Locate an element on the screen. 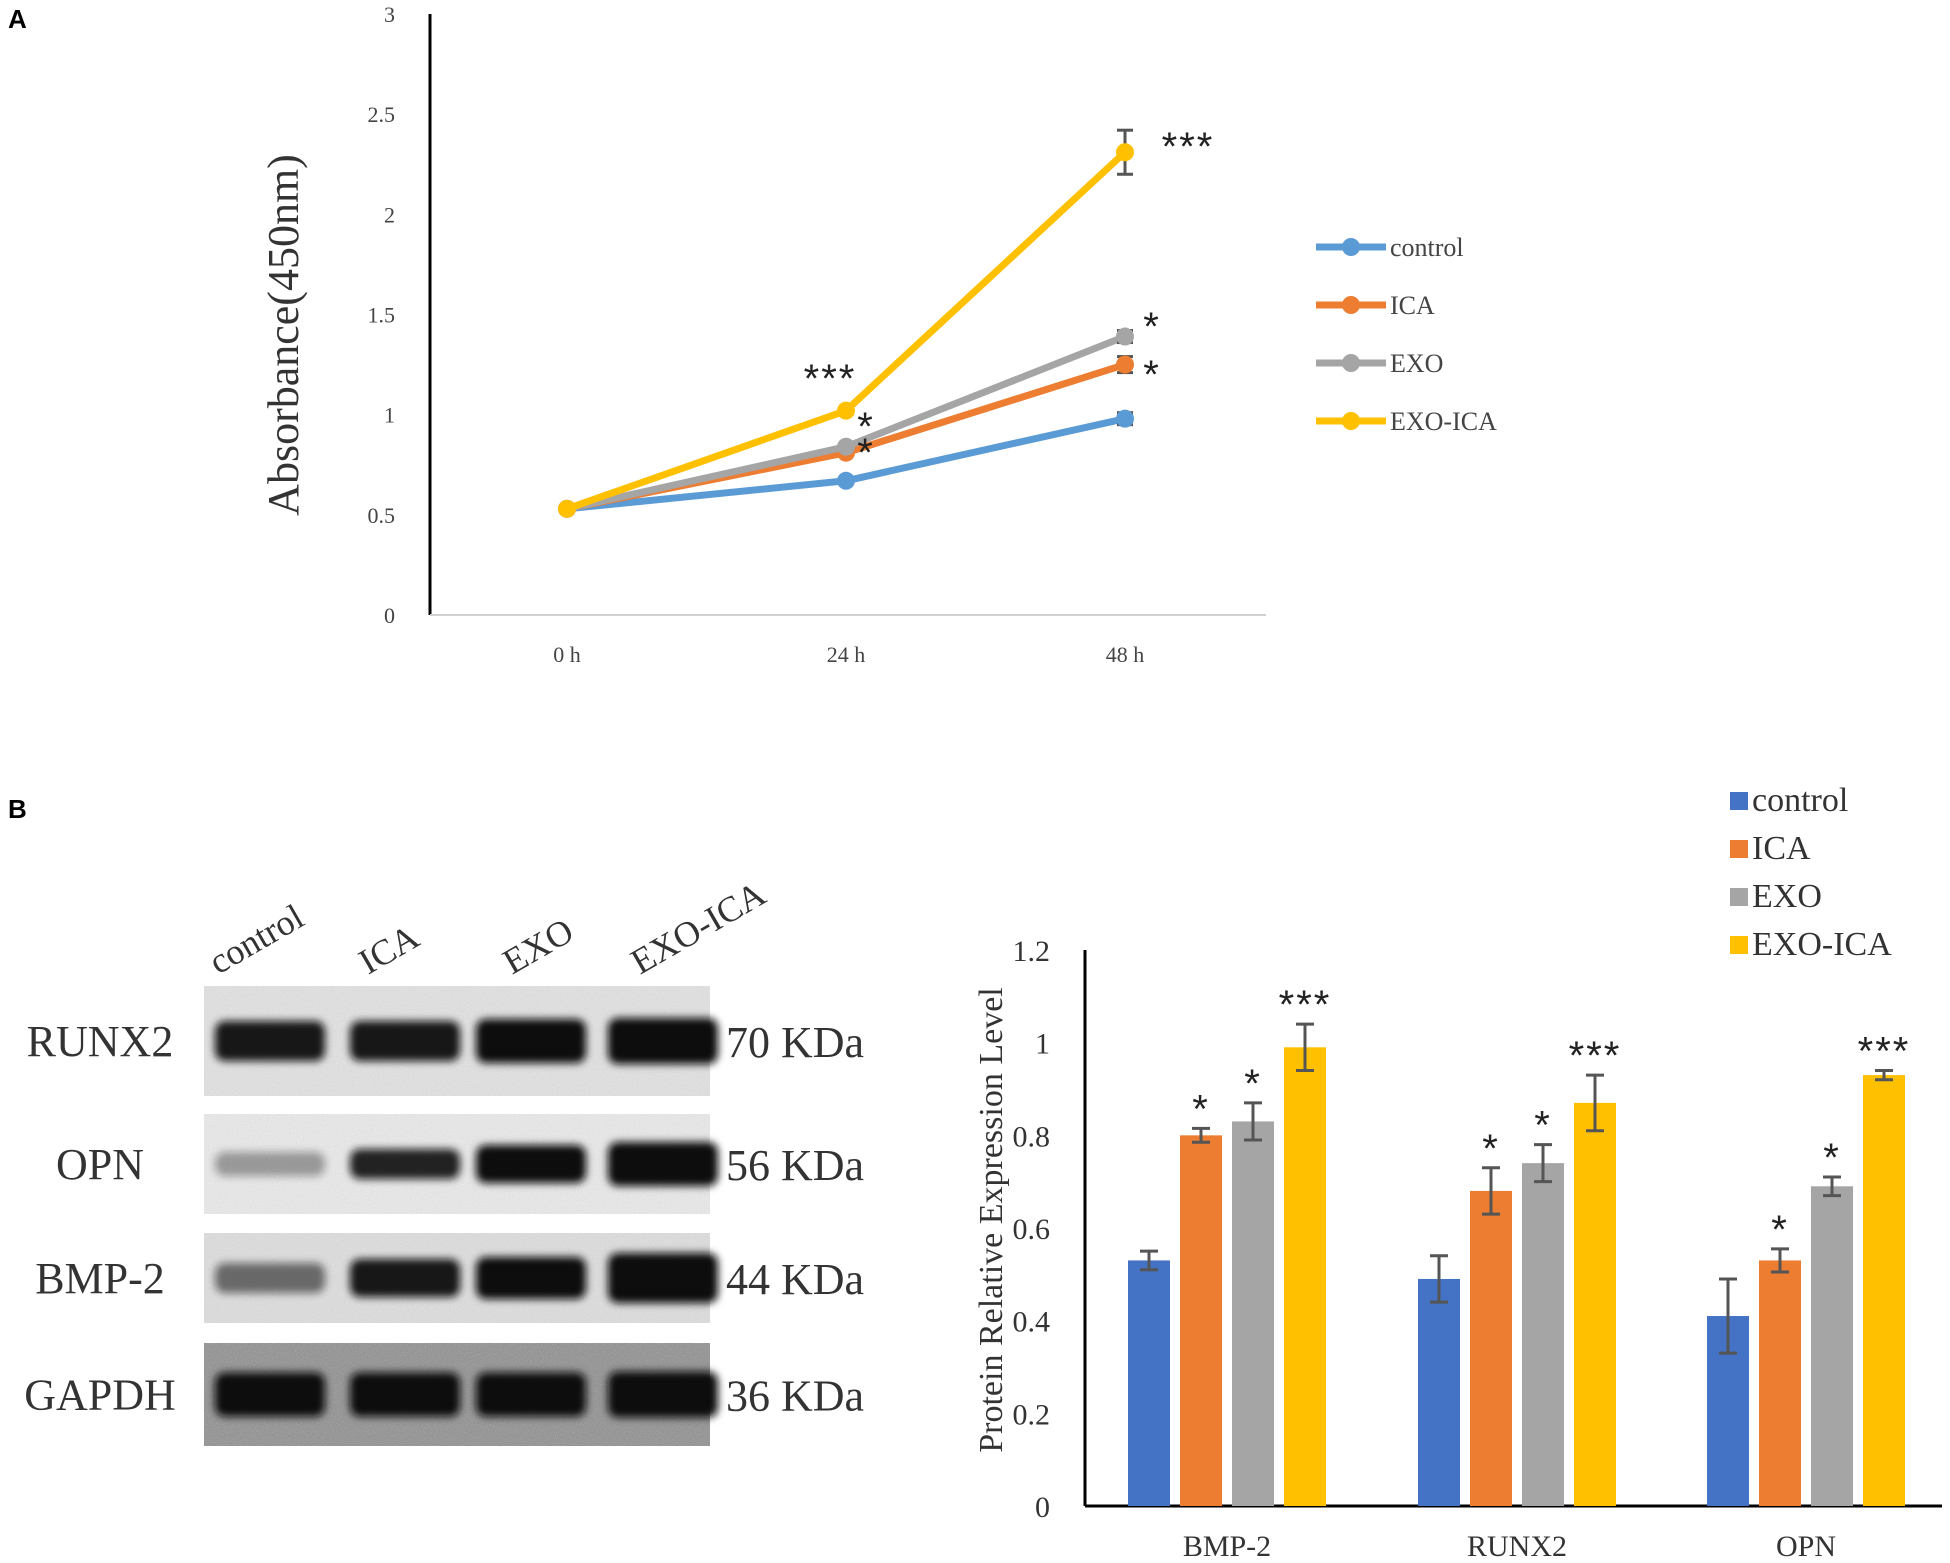  x-tick-labels: 0 h 24 h 48 h is located at coordinates (848, 654).